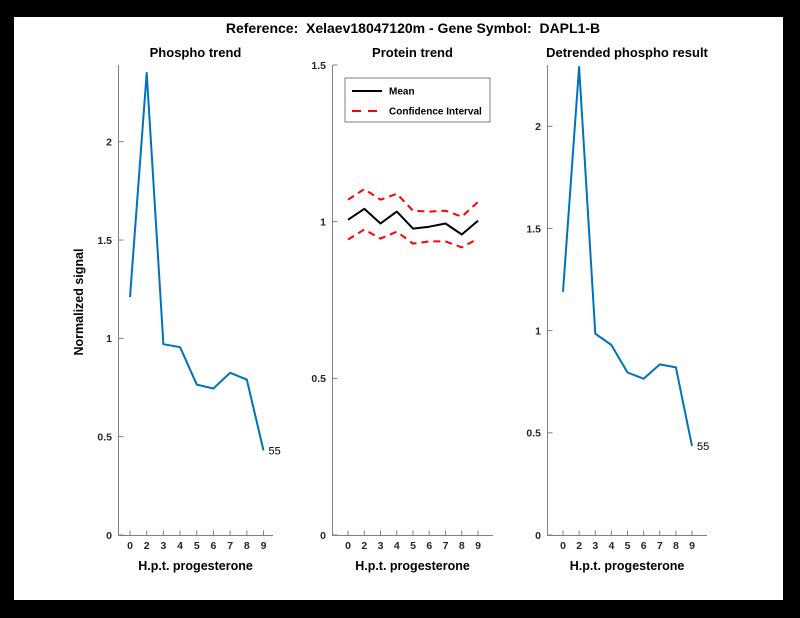 This screenshot has height=618, width=800. What do you see at coordinates (196, 52) in the screenshot?
I see `subplot-title: Phospho trend` at bounding box center [196, 52].